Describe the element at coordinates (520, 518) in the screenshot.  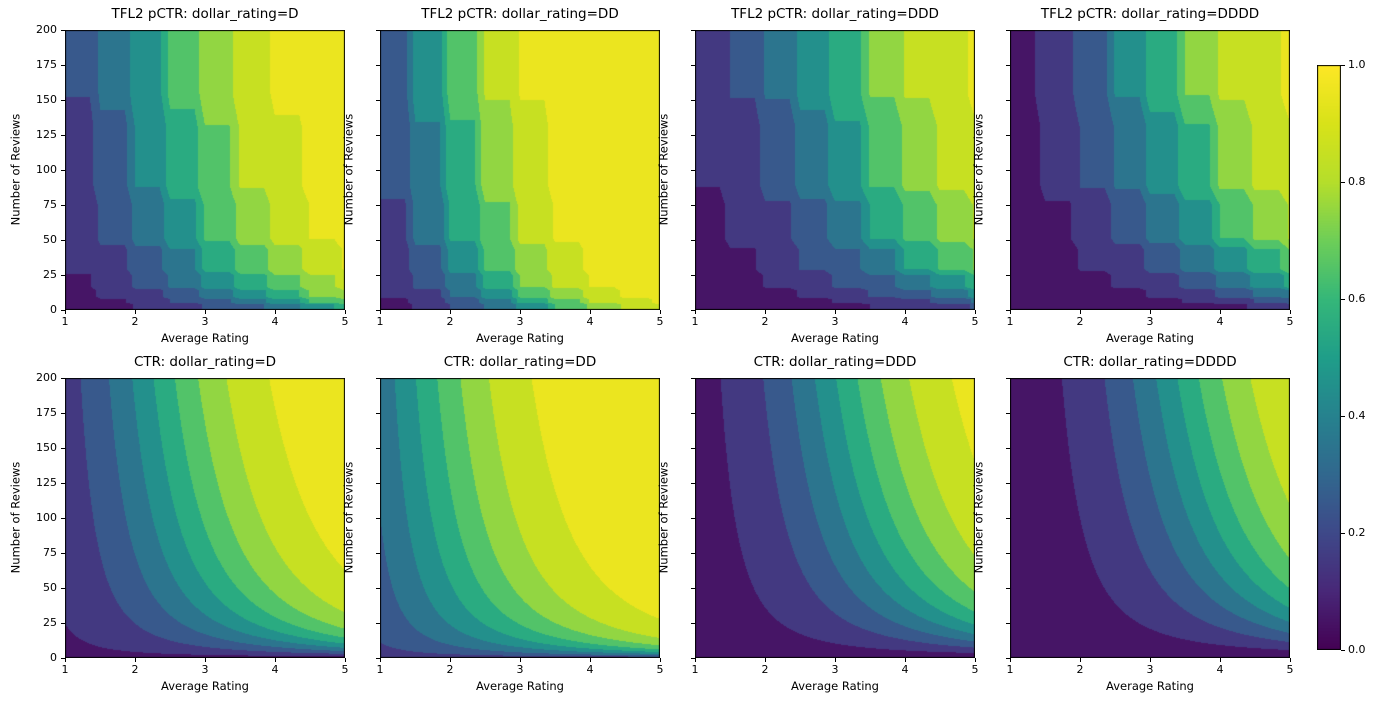
I see `contour-plot-ctr-DD` at that location.